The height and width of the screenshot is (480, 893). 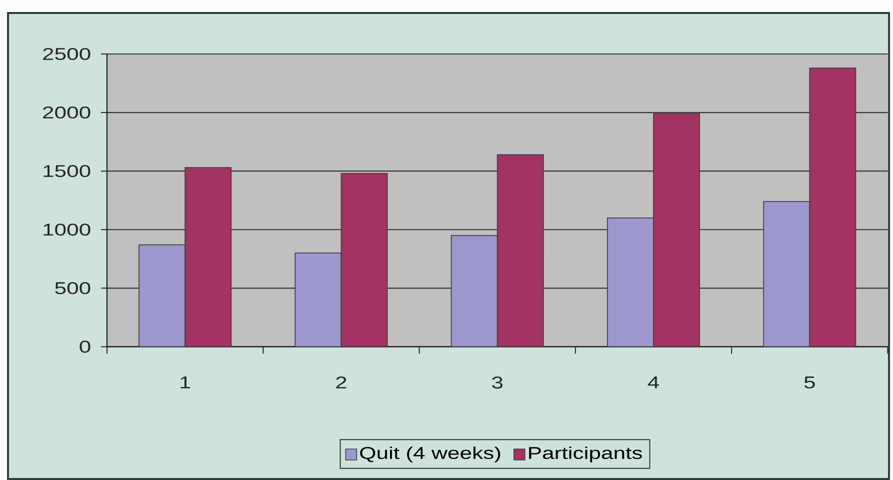 I want to click on x-tick-label: 5, so click(x=809, y=382).